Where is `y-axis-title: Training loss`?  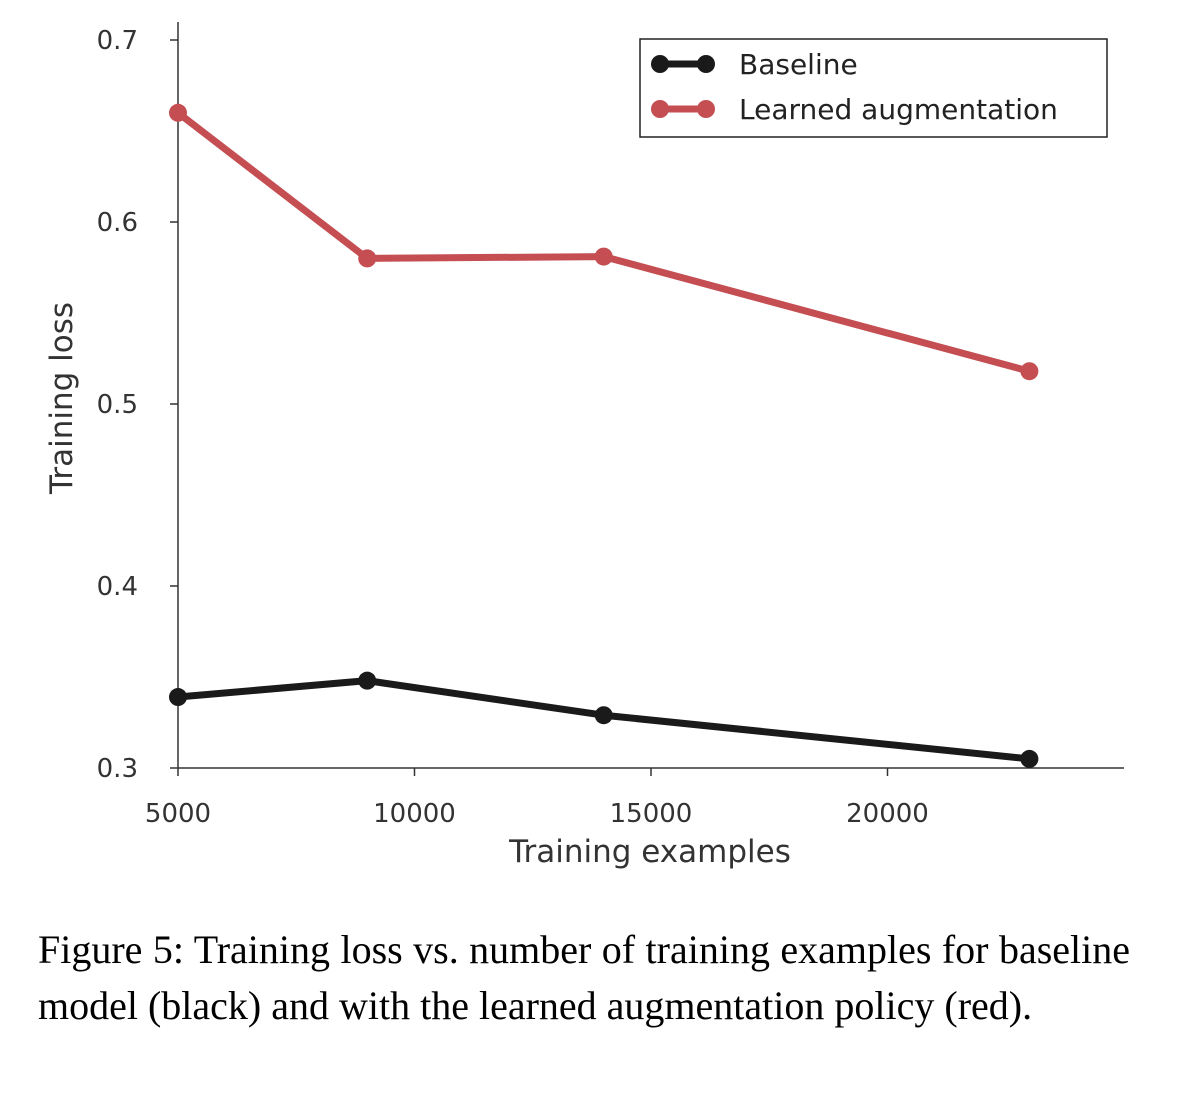
y-axis-title: Training loss is located at coordinates (62, 398).